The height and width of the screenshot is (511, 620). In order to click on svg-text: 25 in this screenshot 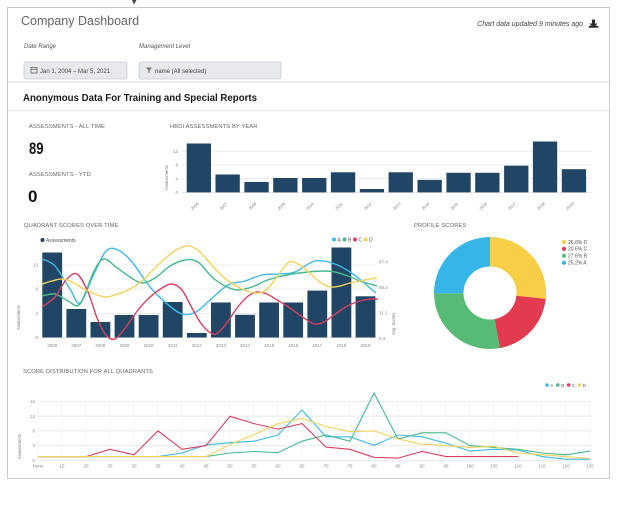, I will do `click(110, 466)`.